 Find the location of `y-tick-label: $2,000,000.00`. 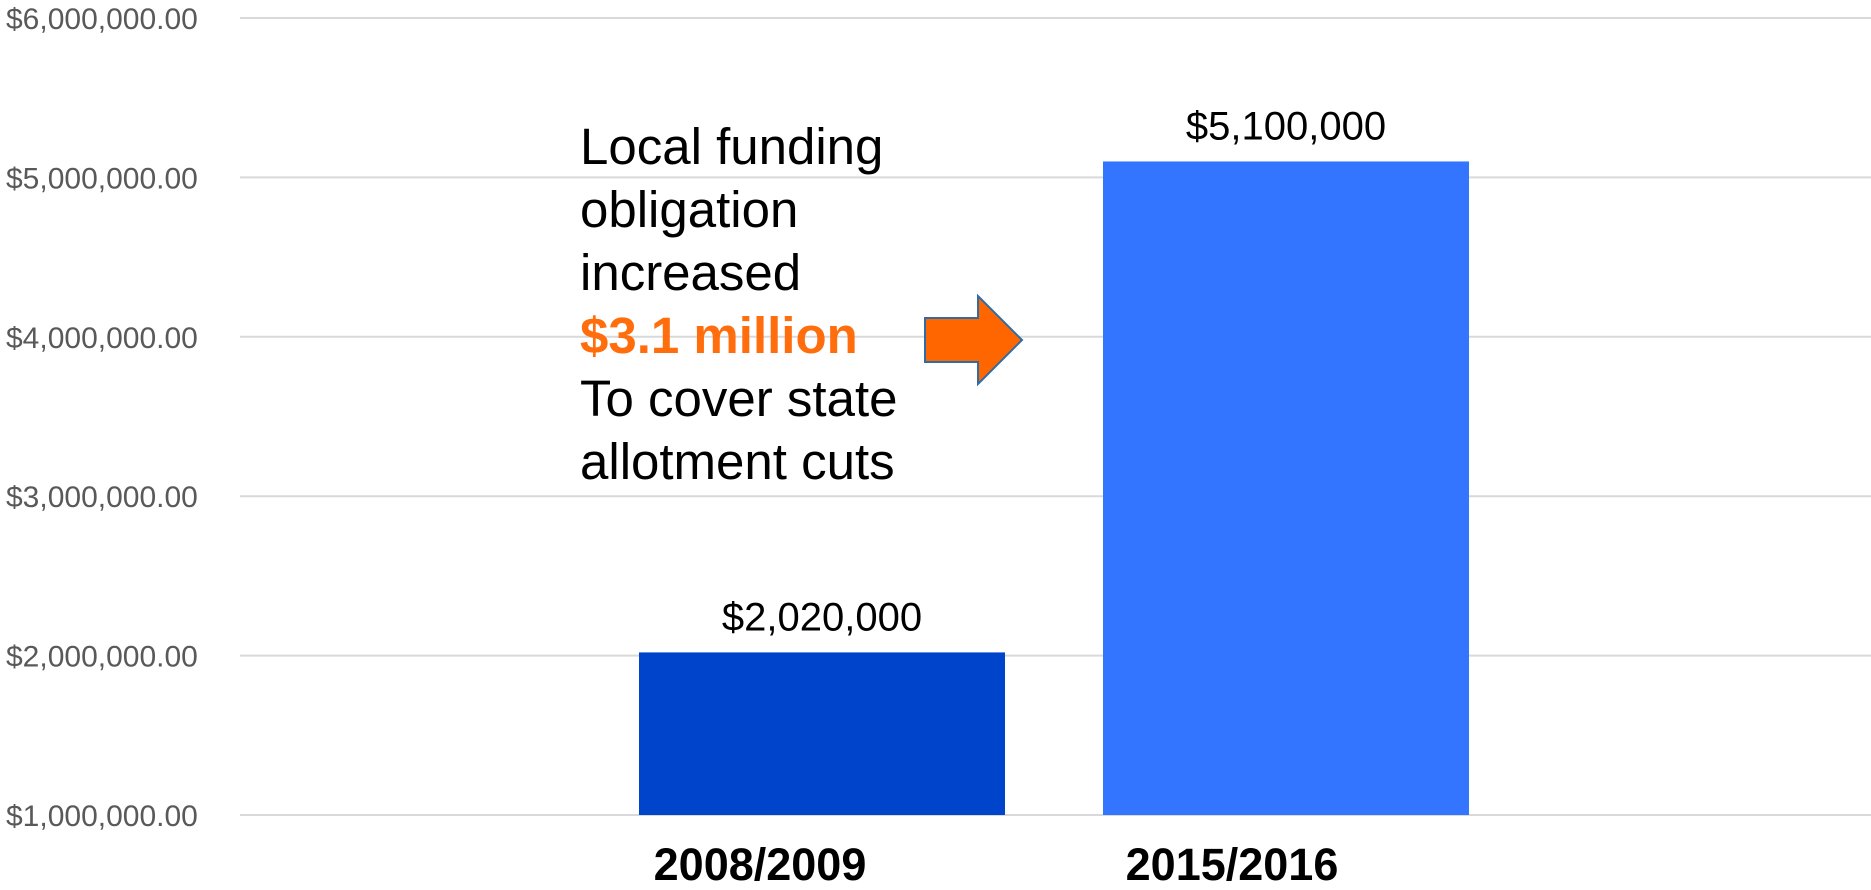

y-tick-label: $2,000,000.00 is located at coordinates (102, 657).